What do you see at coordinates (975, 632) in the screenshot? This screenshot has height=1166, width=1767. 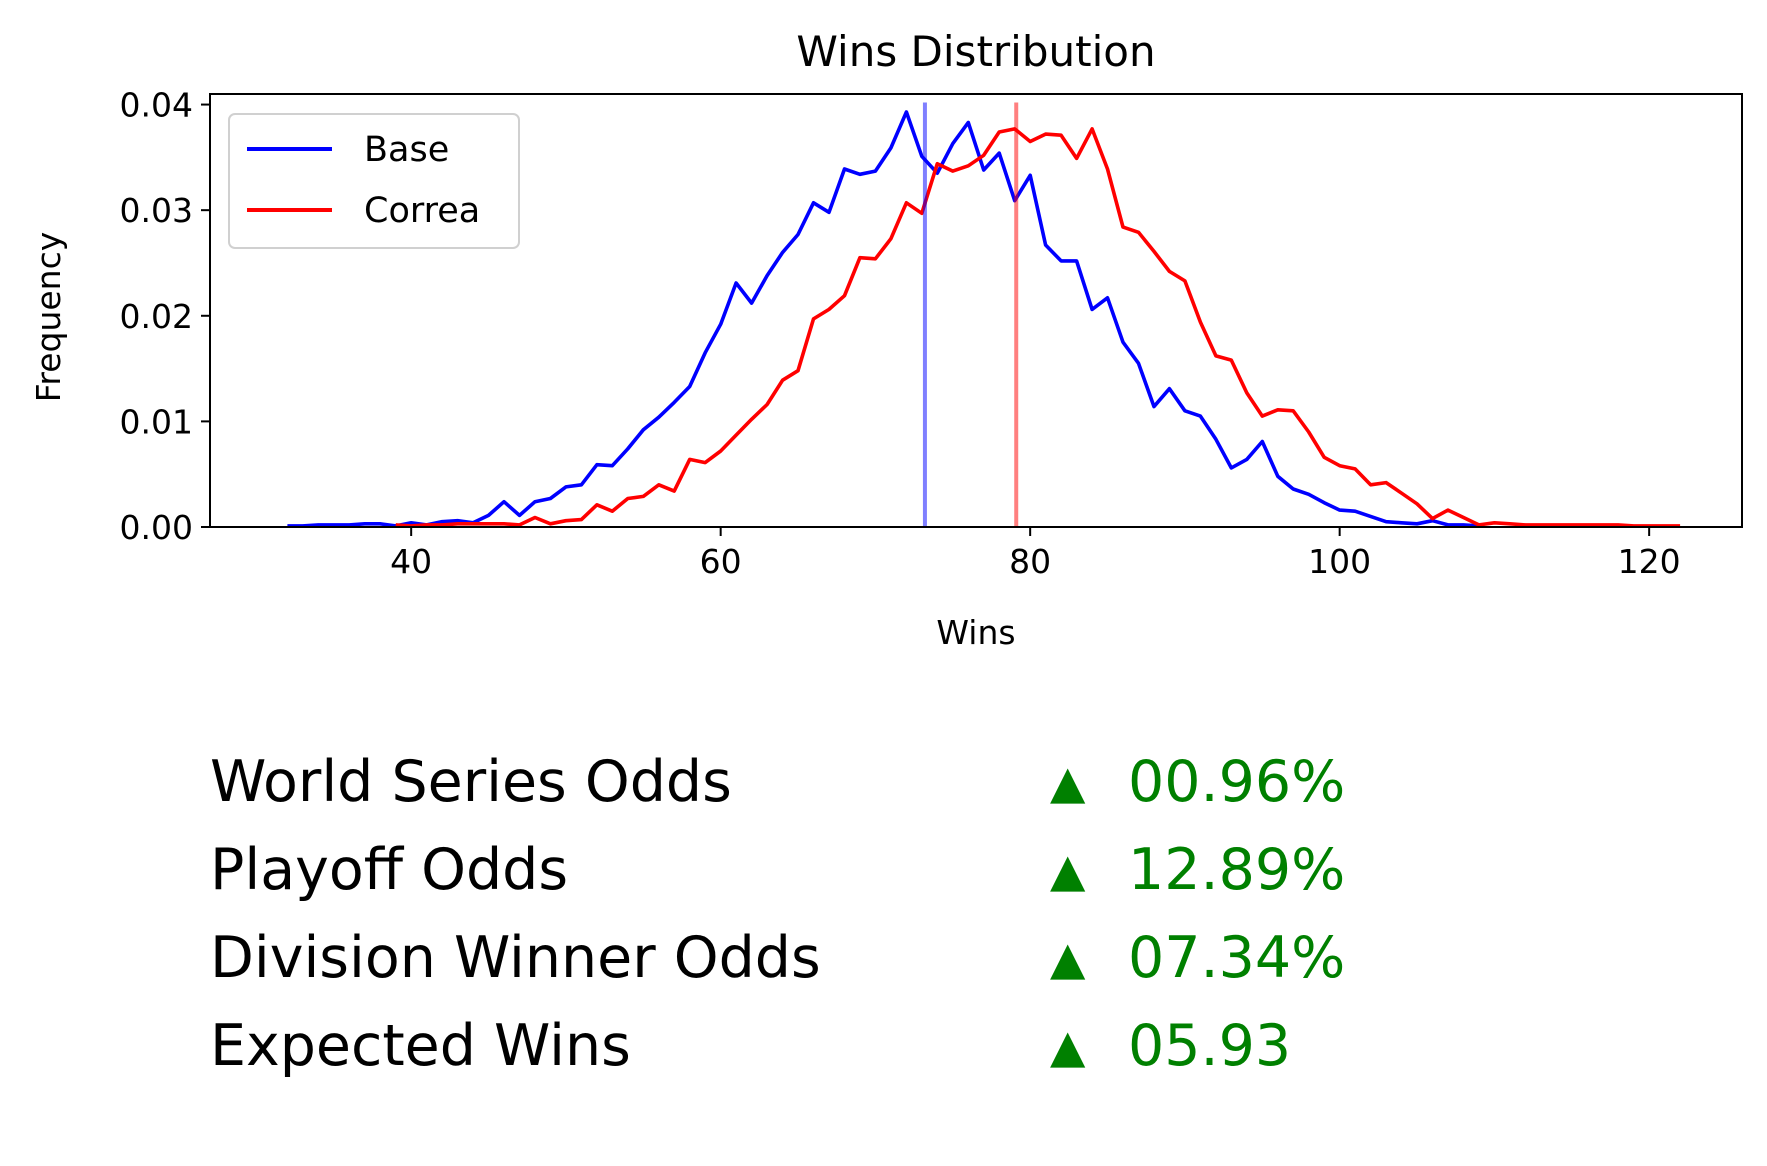 I see `x-axis-label: Wins` at bounding box center [975, 632].